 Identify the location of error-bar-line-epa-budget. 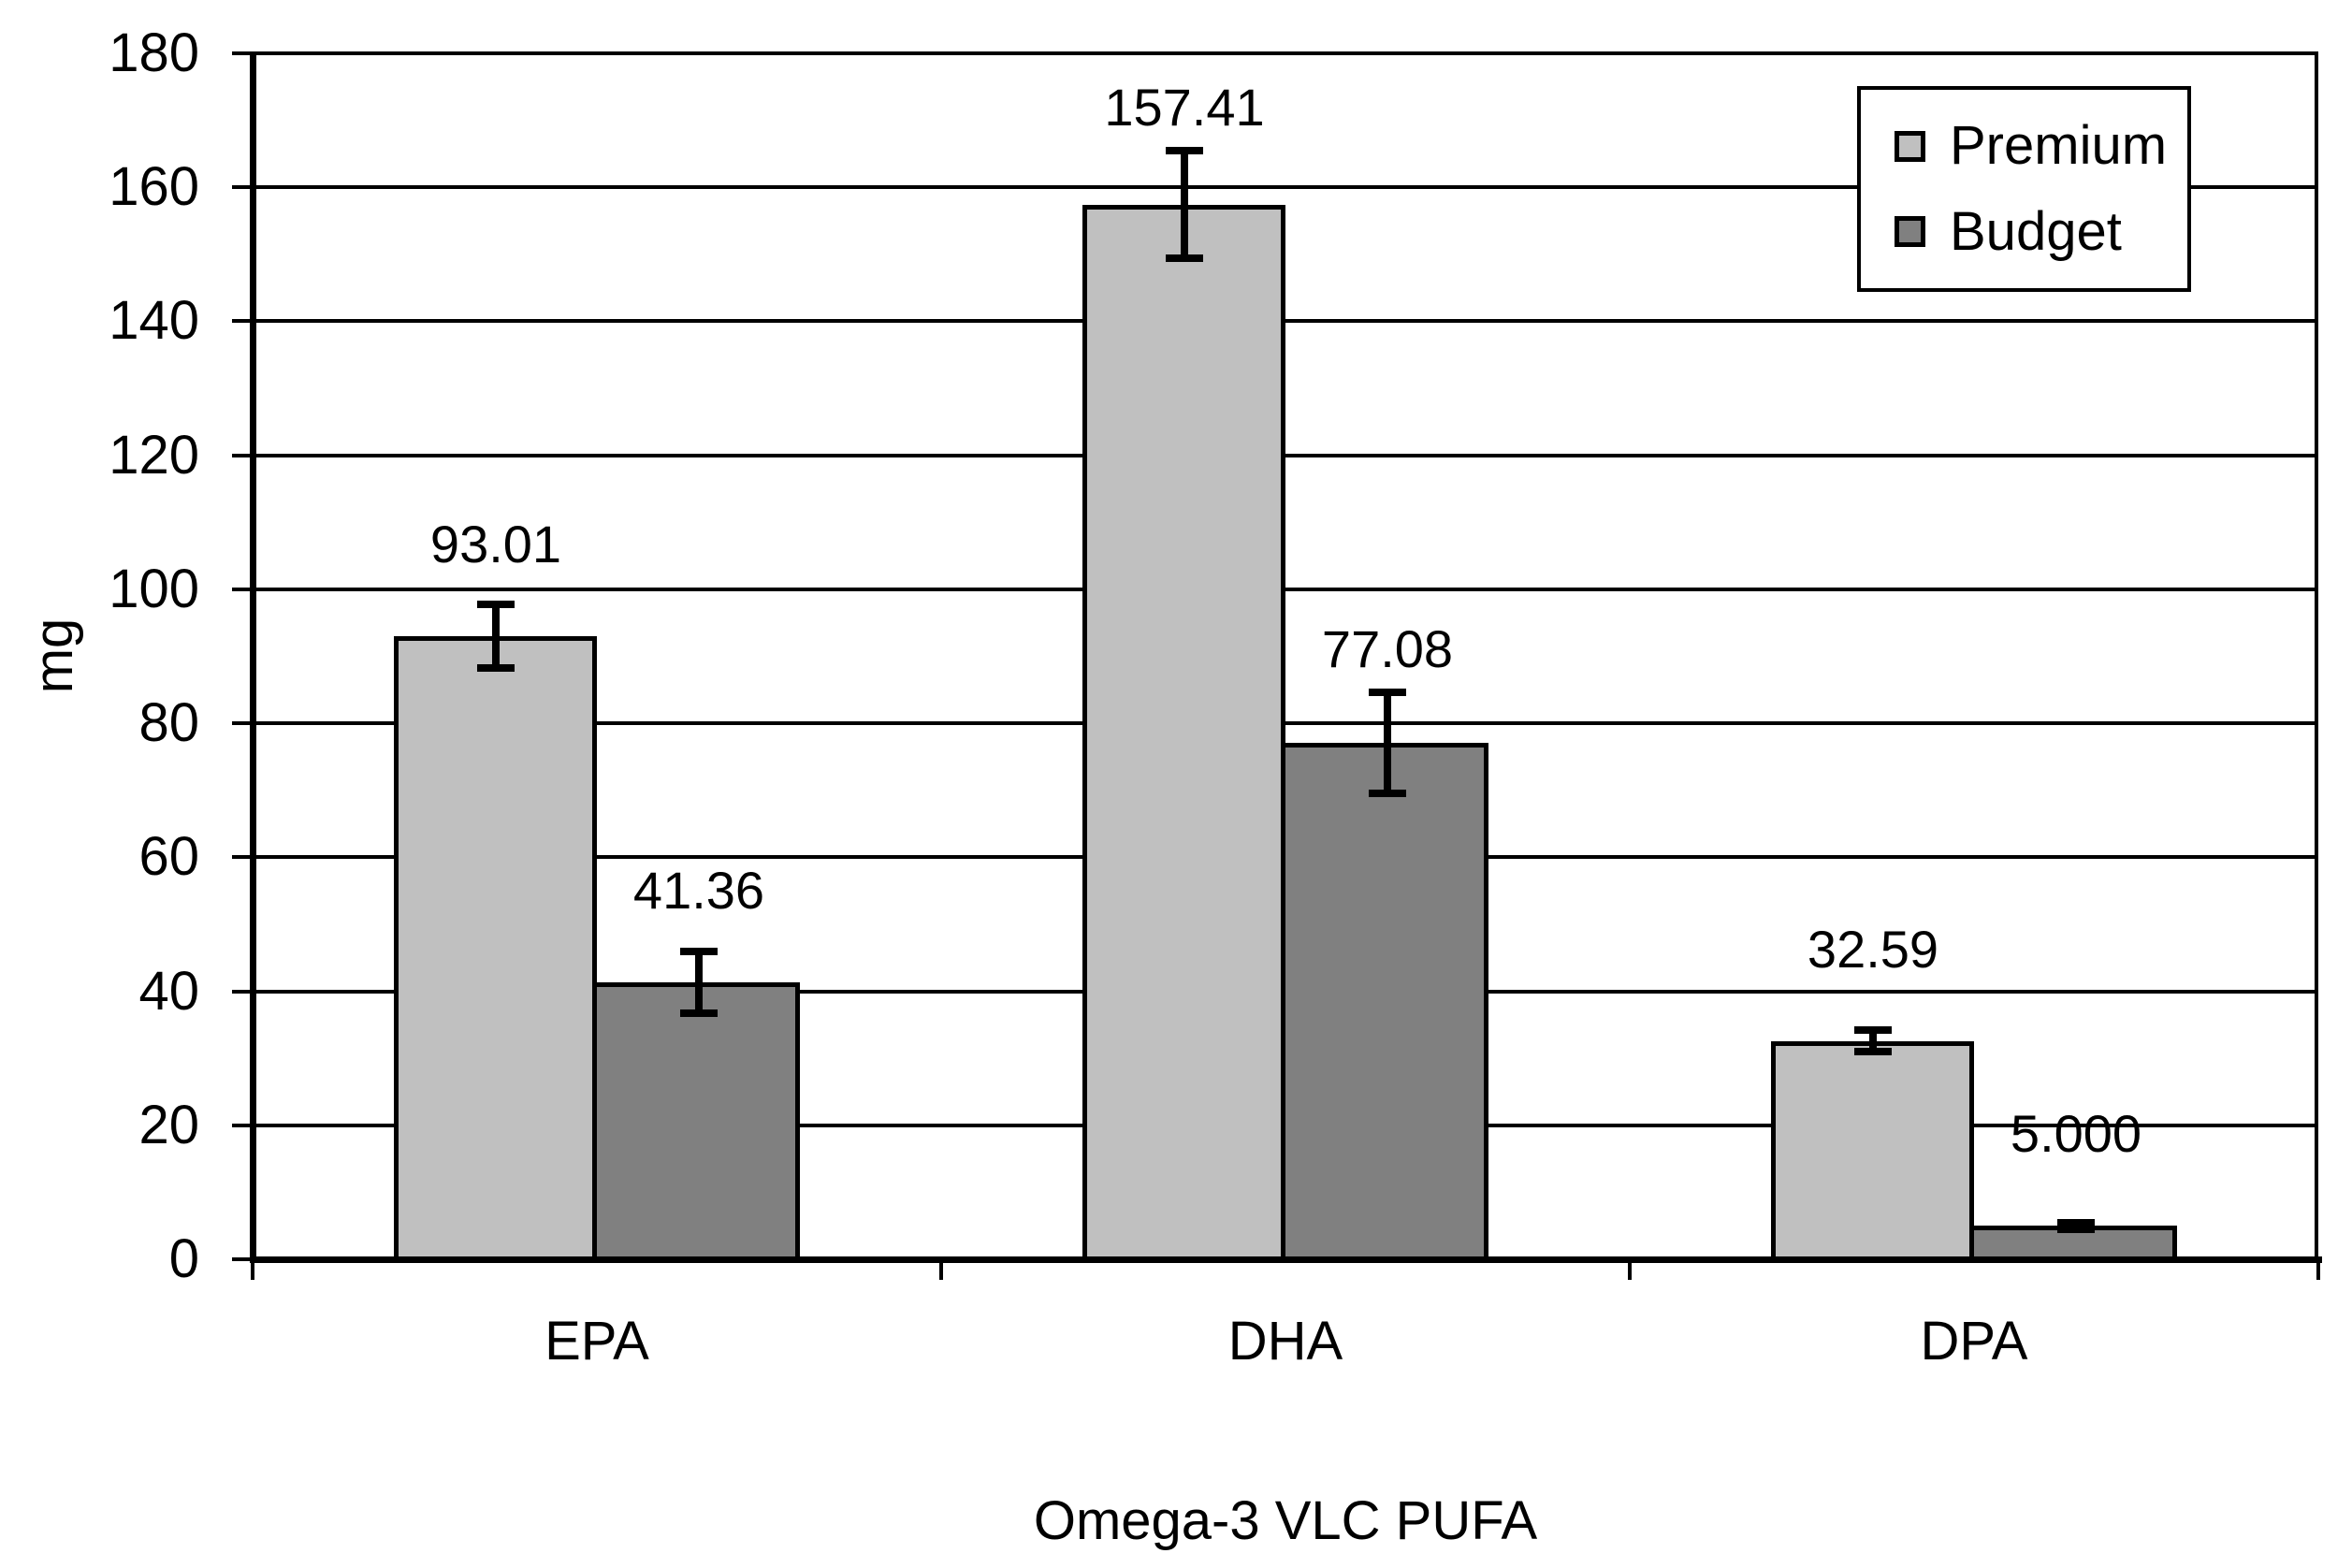
(699, 982).